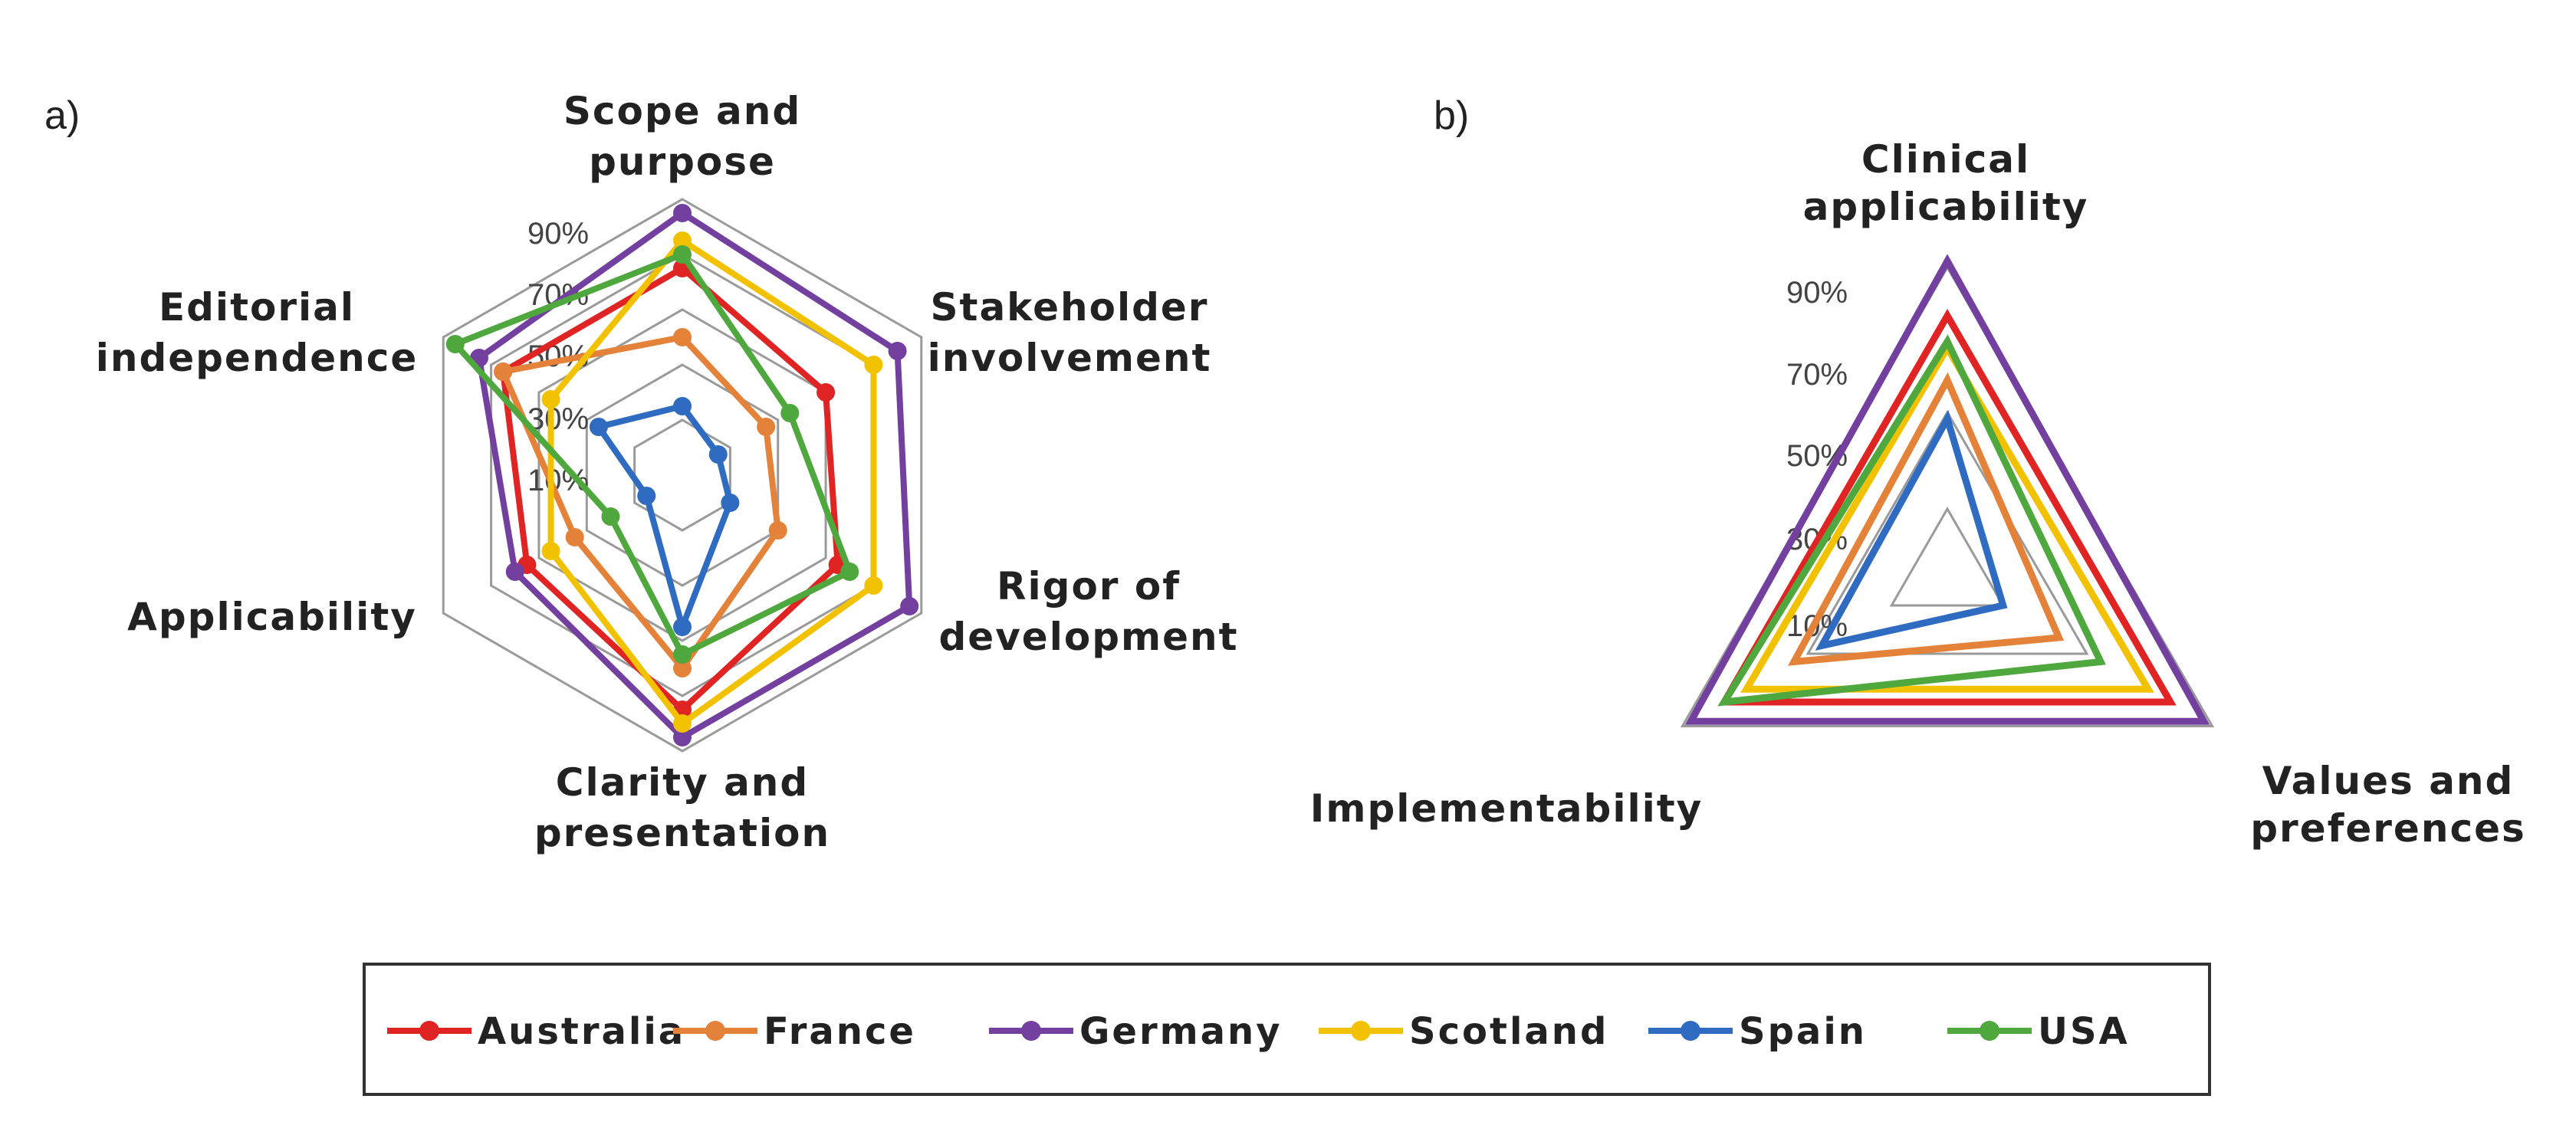  I want to click on axis-label-a-4: Applicability, so click(272, 617).